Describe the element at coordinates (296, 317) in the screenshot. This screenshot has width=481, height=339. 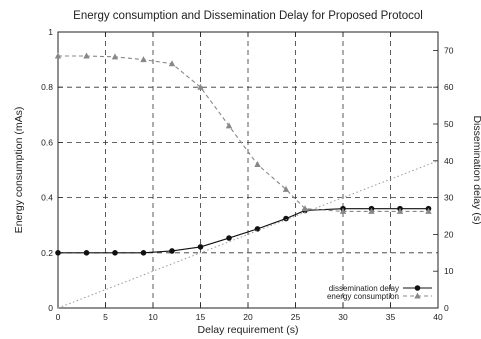
I see `x-tick-label: 25` at that location.